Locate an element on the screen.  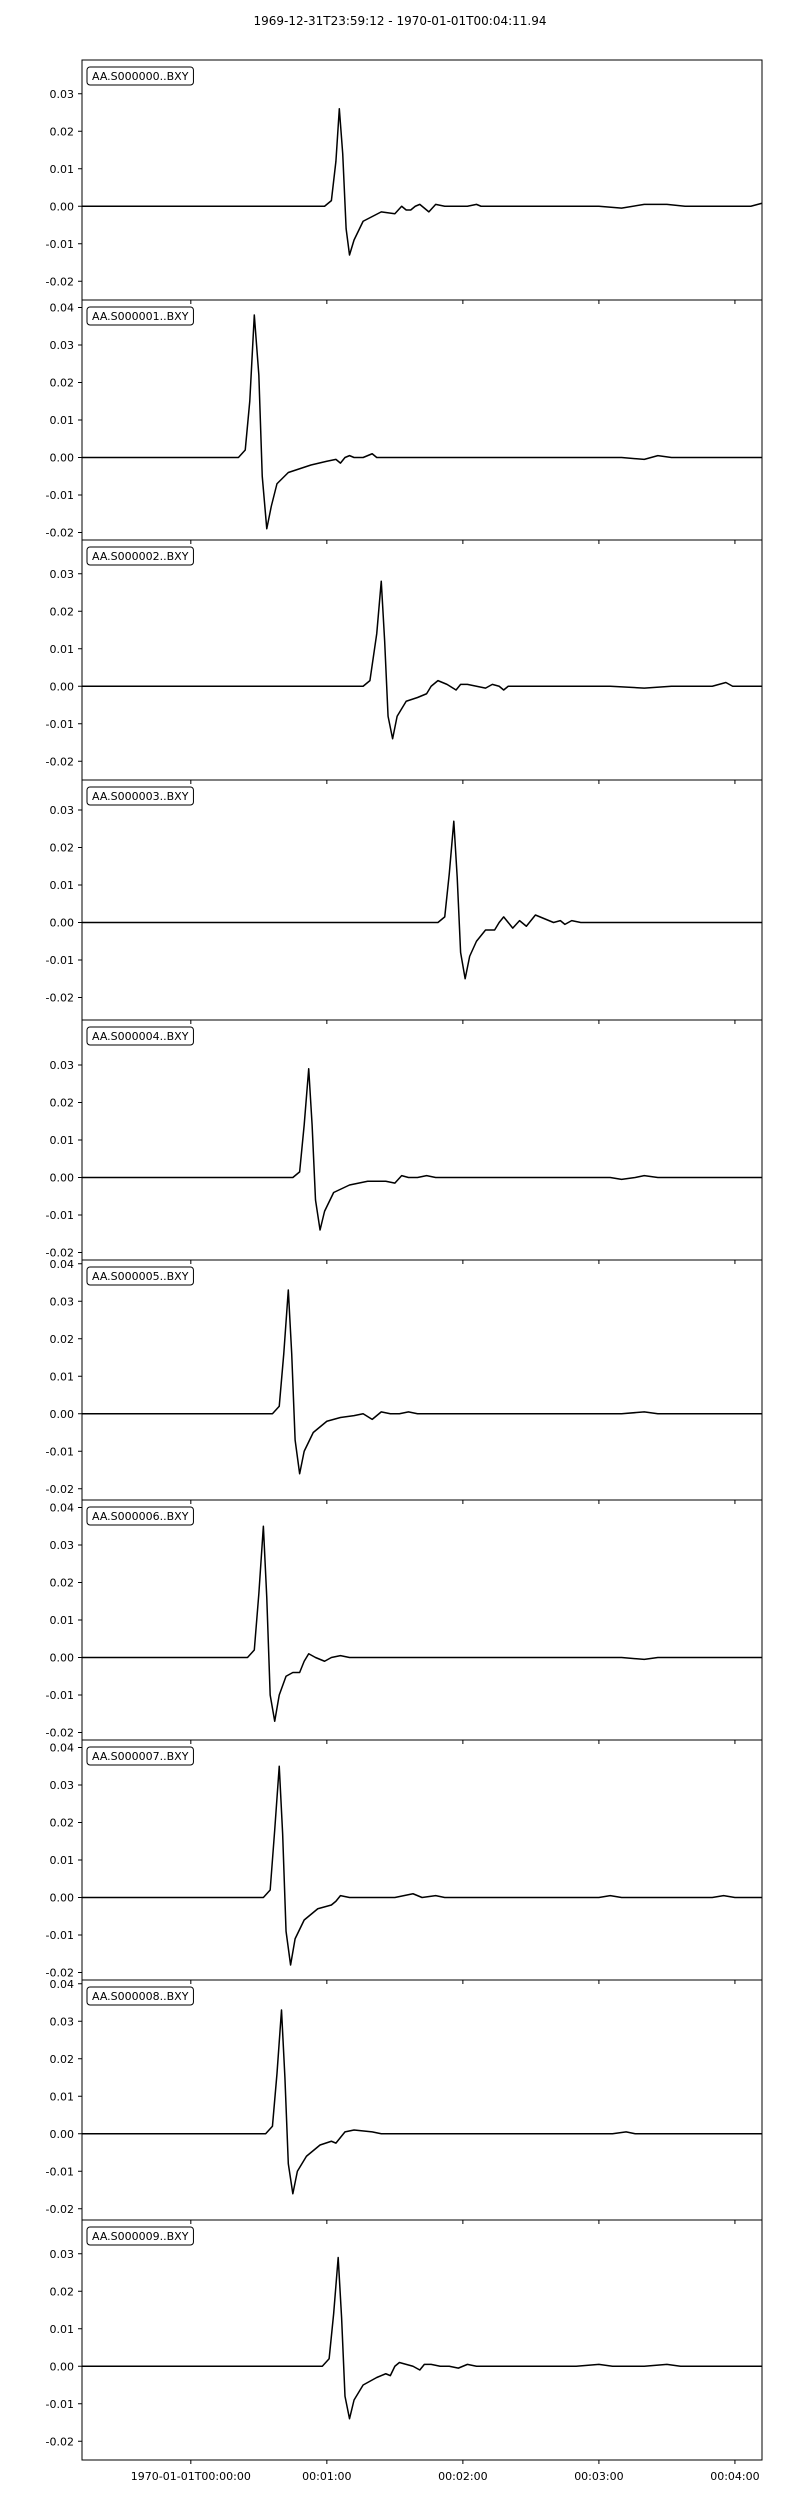
station-label: AA.S000004..BXY is located at coordinates (140, 1036).